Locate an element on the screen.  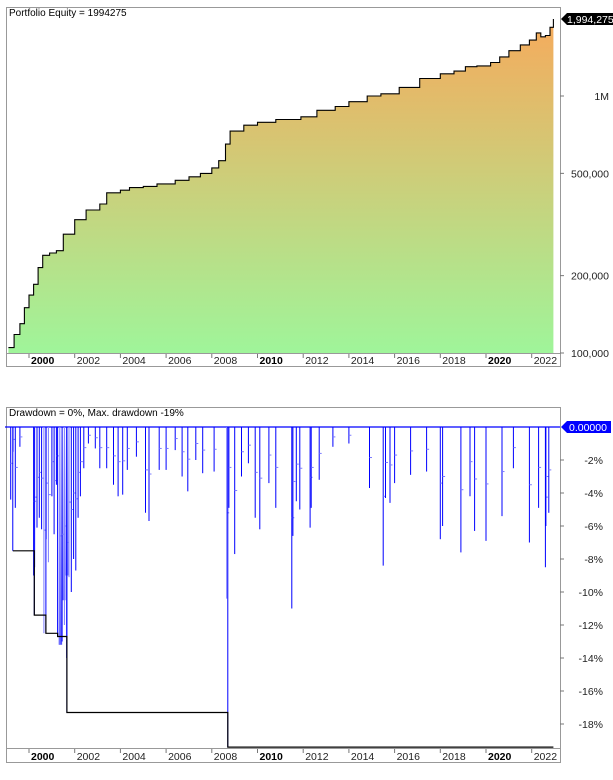
drawdown-y-tick-label: -2% is located at coordinates (593, 461).